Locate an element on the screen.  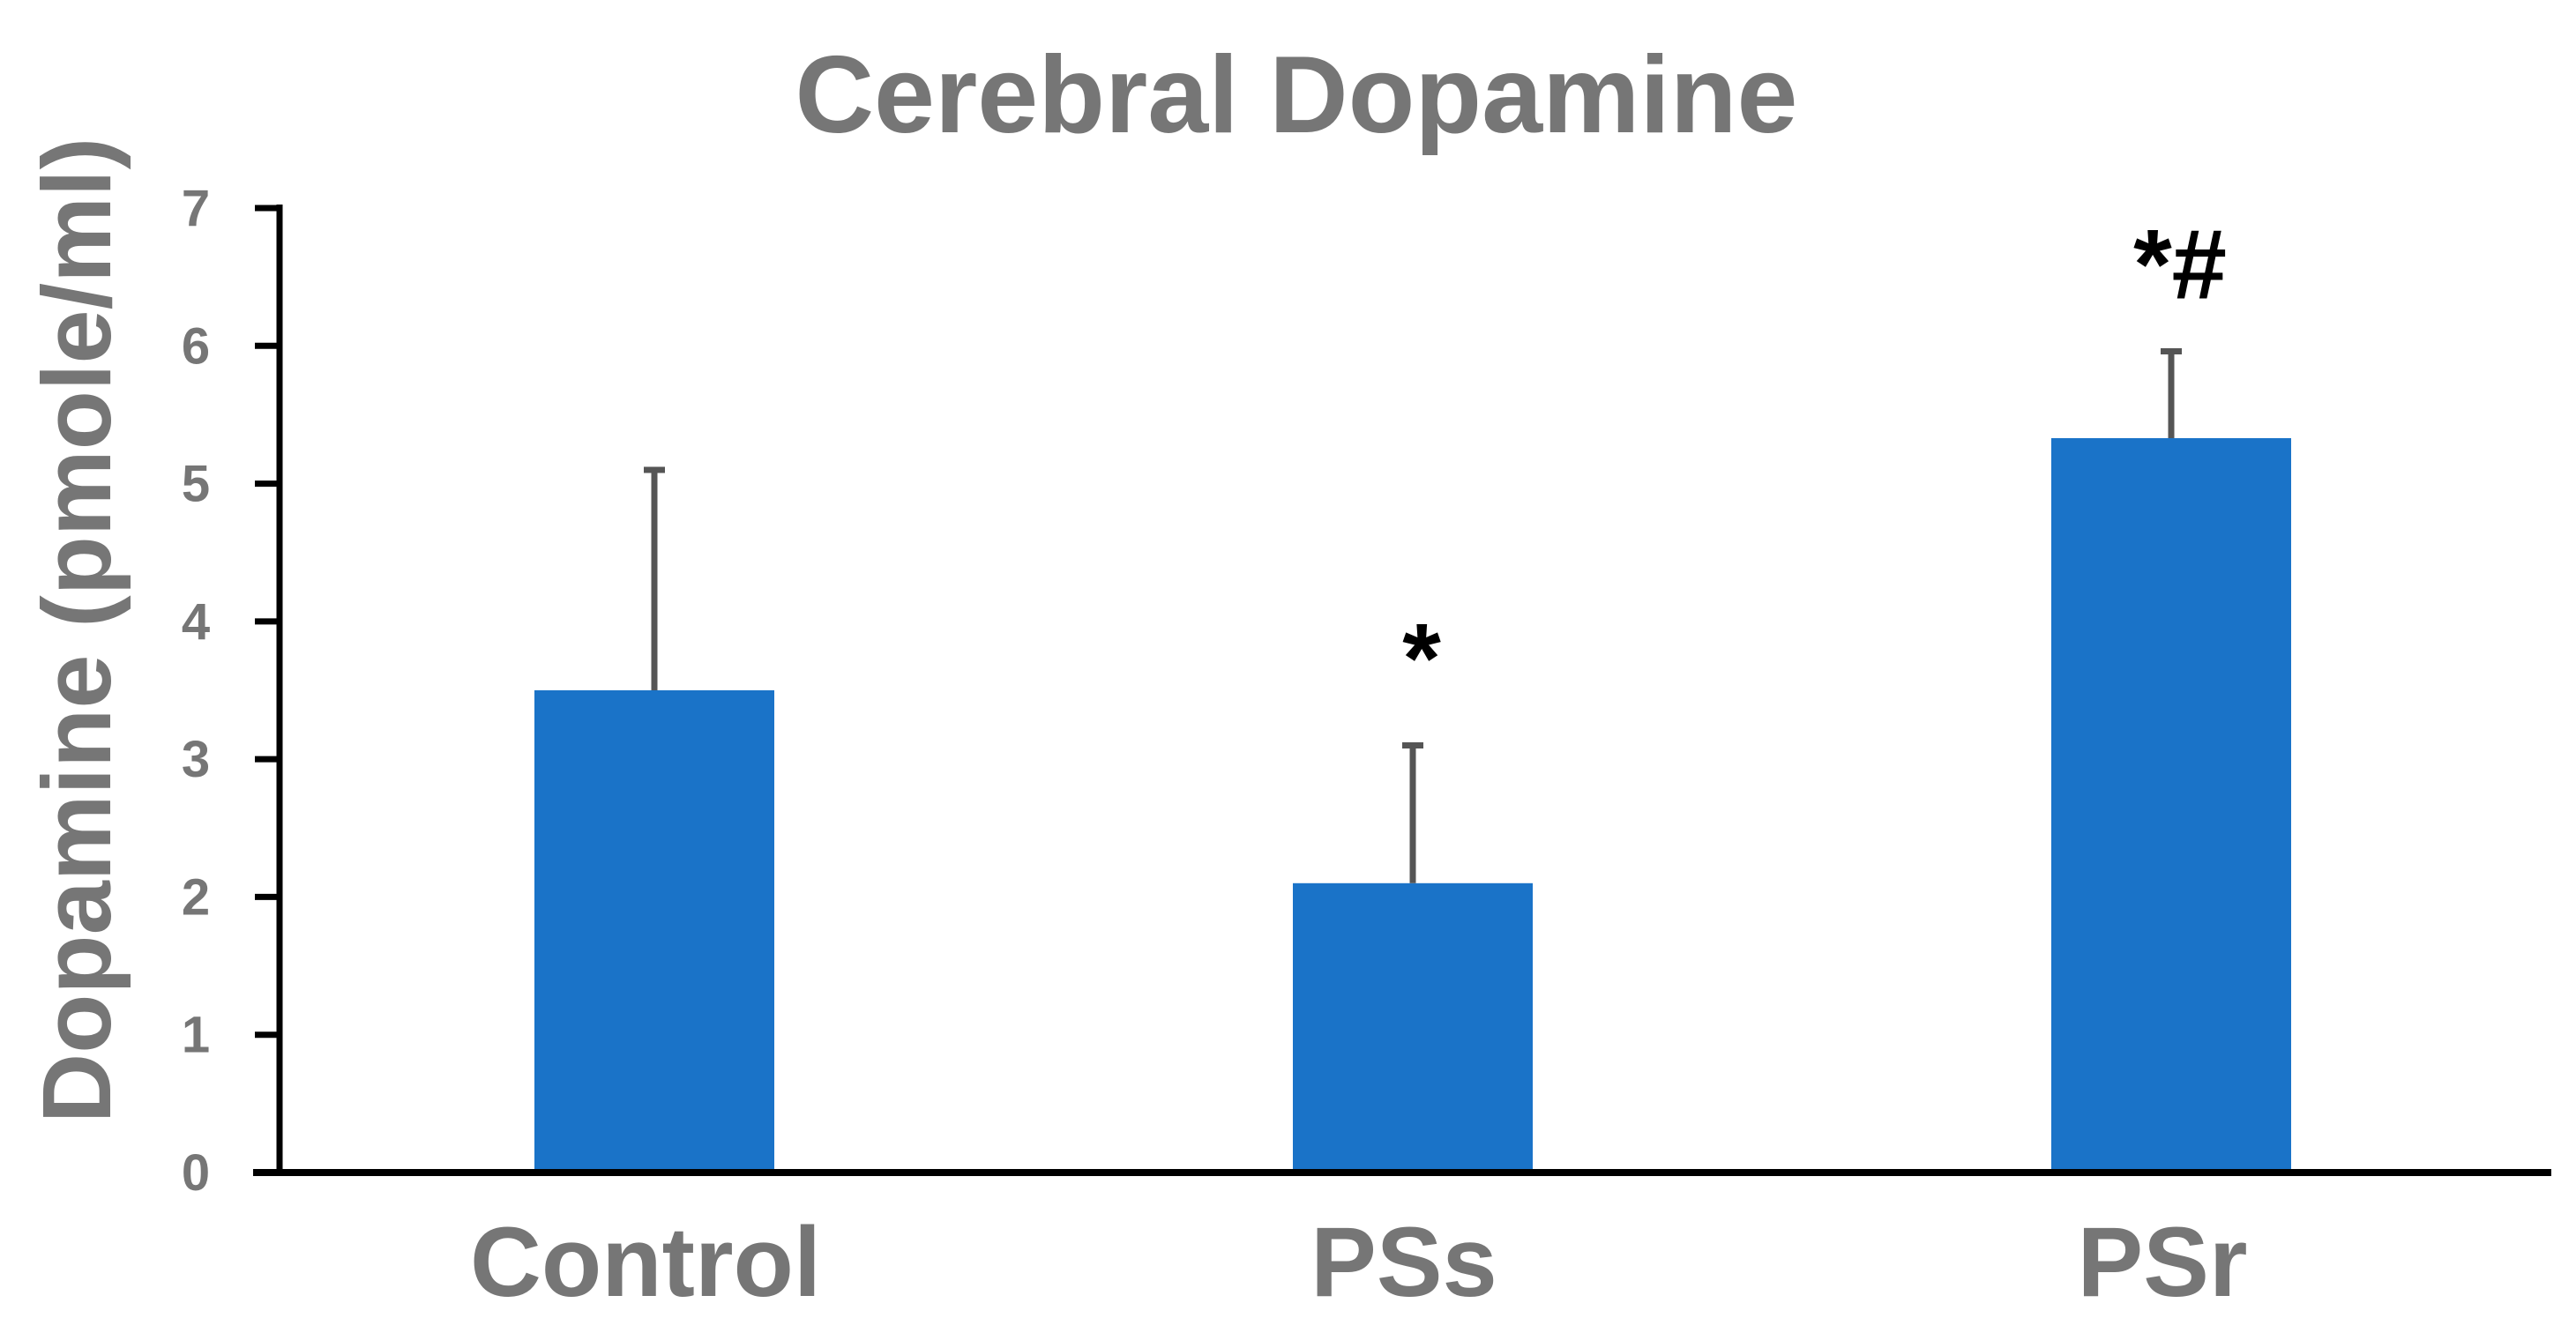
x-tick-label-psr: PSr is located at coordinates (2163, 1262).